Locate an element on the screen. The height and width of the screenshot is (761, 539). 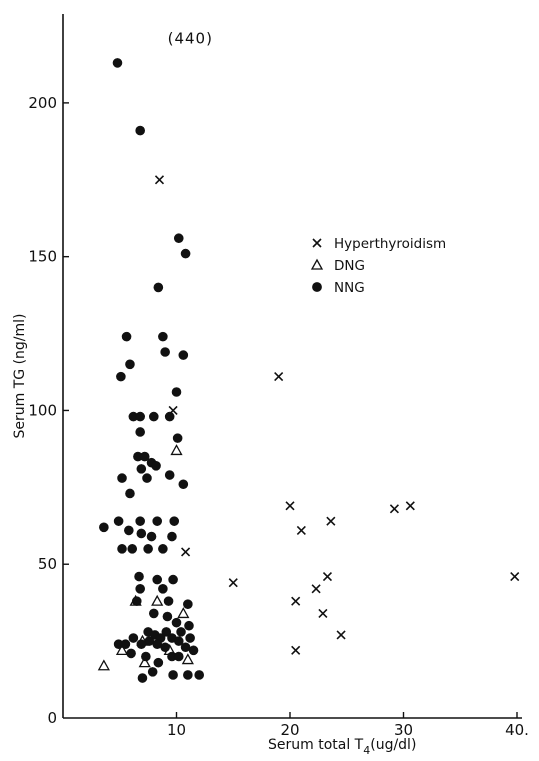
legend-label-dng: DNG is located at coordinates (349, 266).